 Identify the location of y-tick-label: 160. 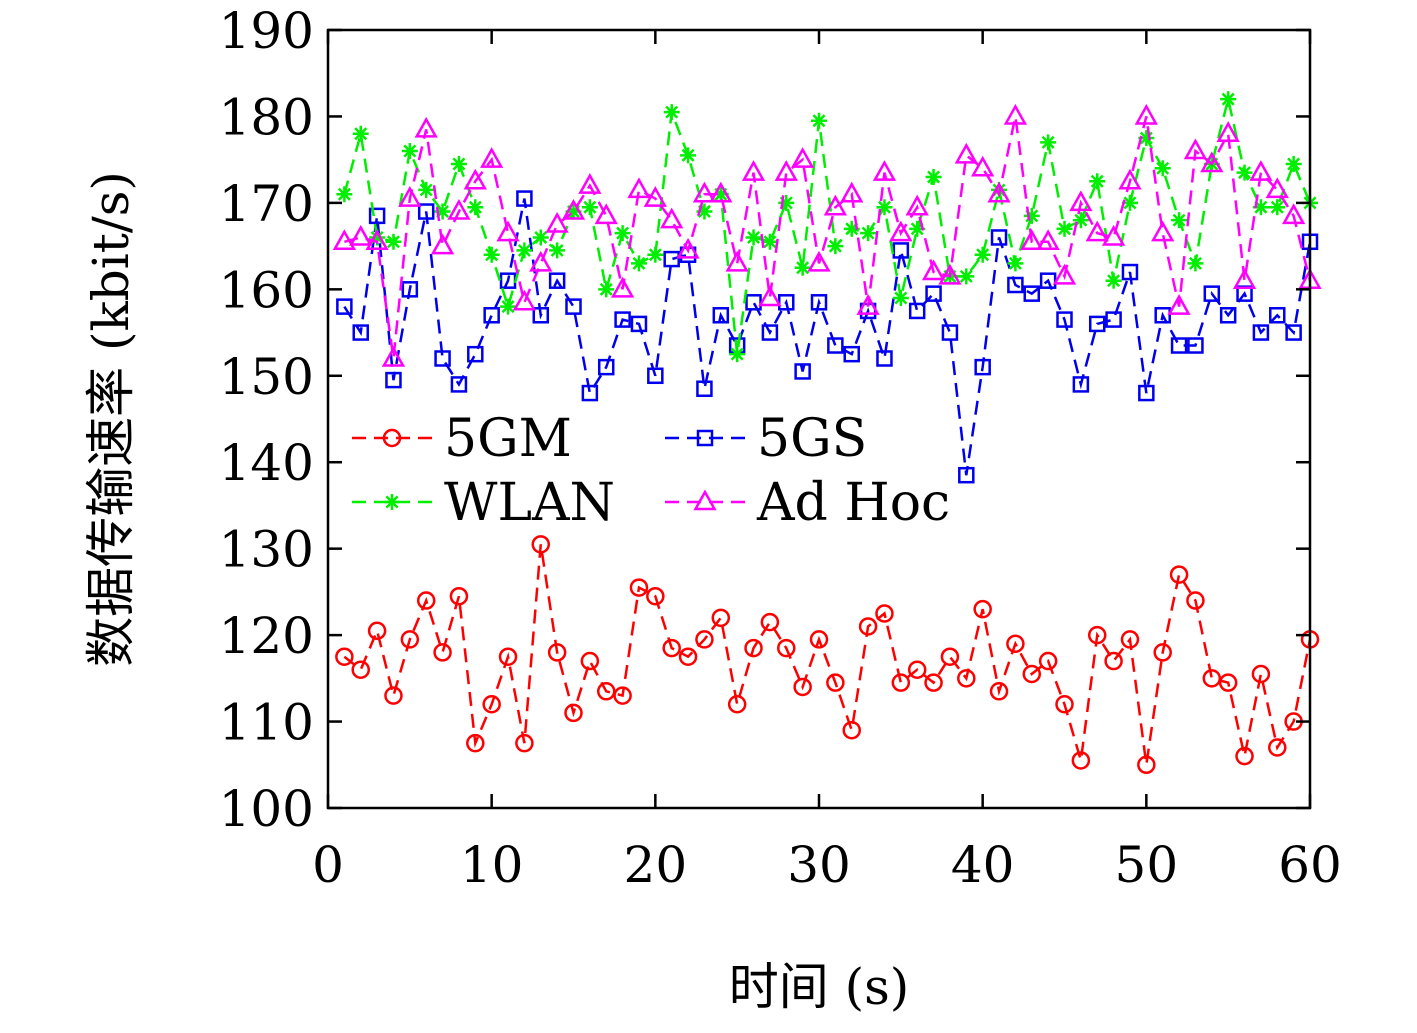
(266, 290).